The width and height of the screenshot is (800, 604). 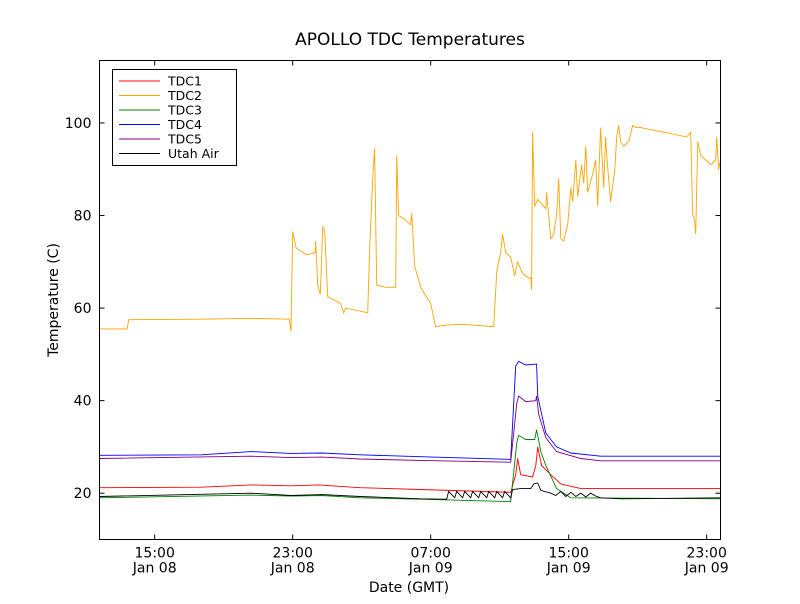 I want to click on y-tick-label: 100, so click(x=78, y=124).